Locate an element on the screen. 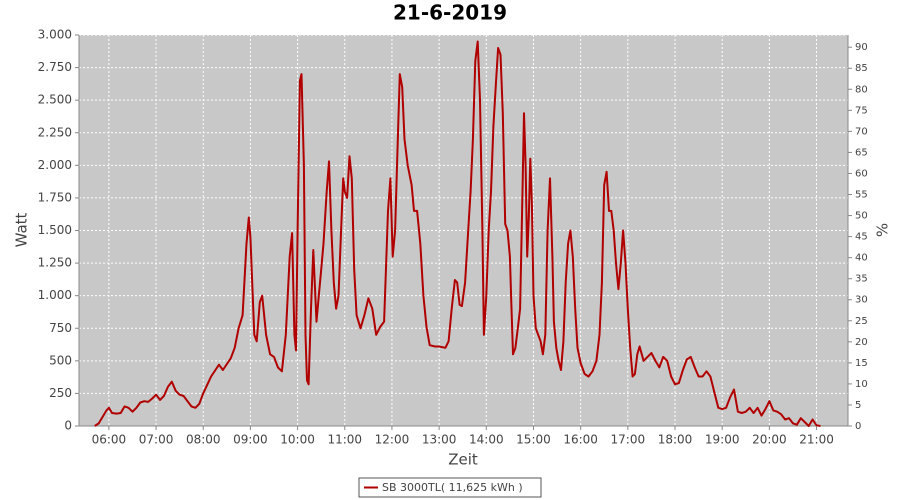 The image size is (900, 500). x-tick-label: 17:00 is located at coordinates (628, 440).